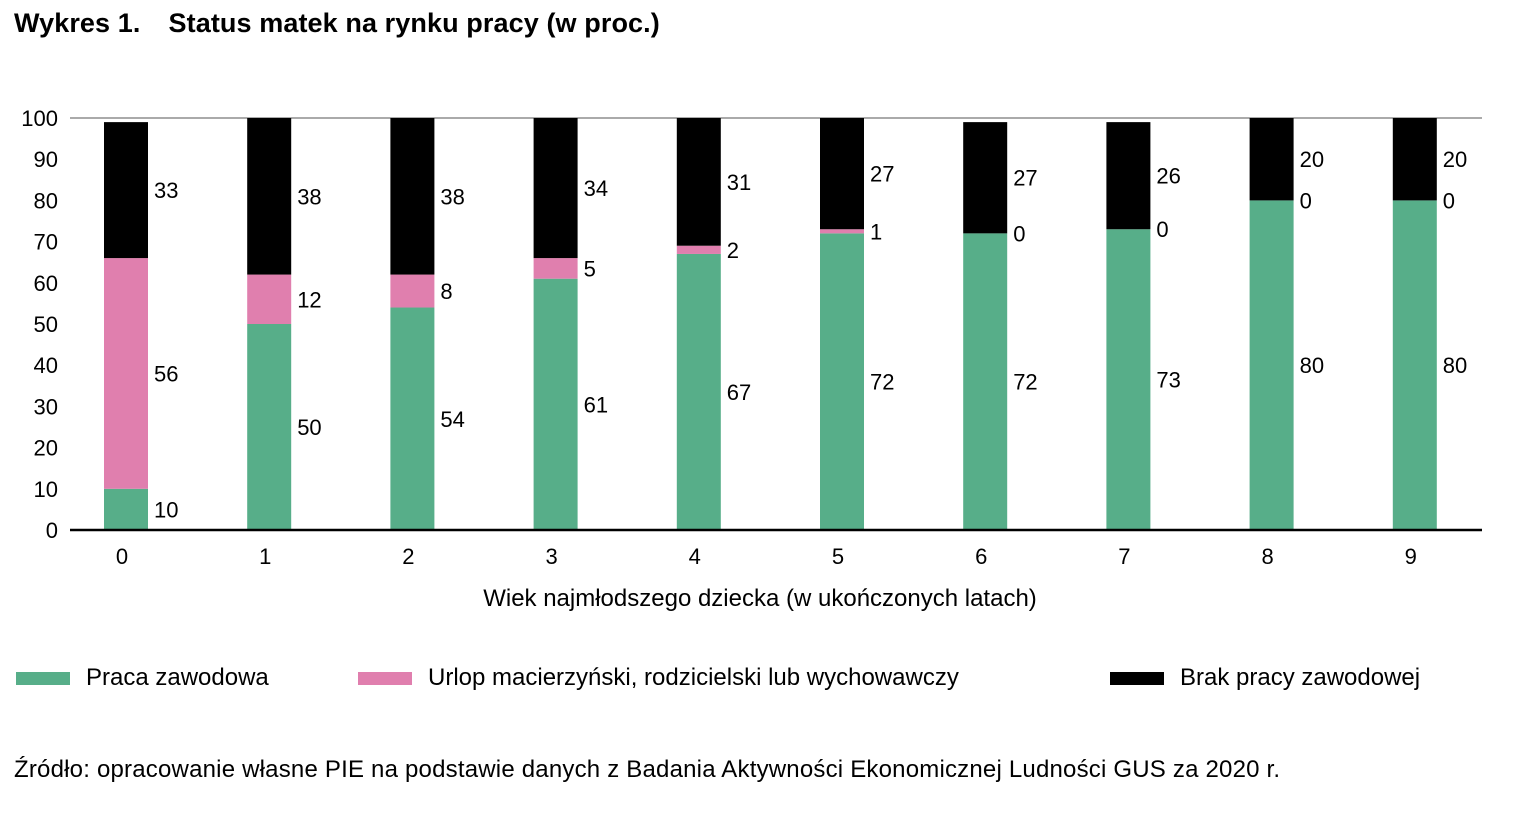 The image size is (1524, 818). What do you see at coordinates (1411, 556) in the screenshot?
I see `x-tick-label: 9` at bounding box center [1411, 556].